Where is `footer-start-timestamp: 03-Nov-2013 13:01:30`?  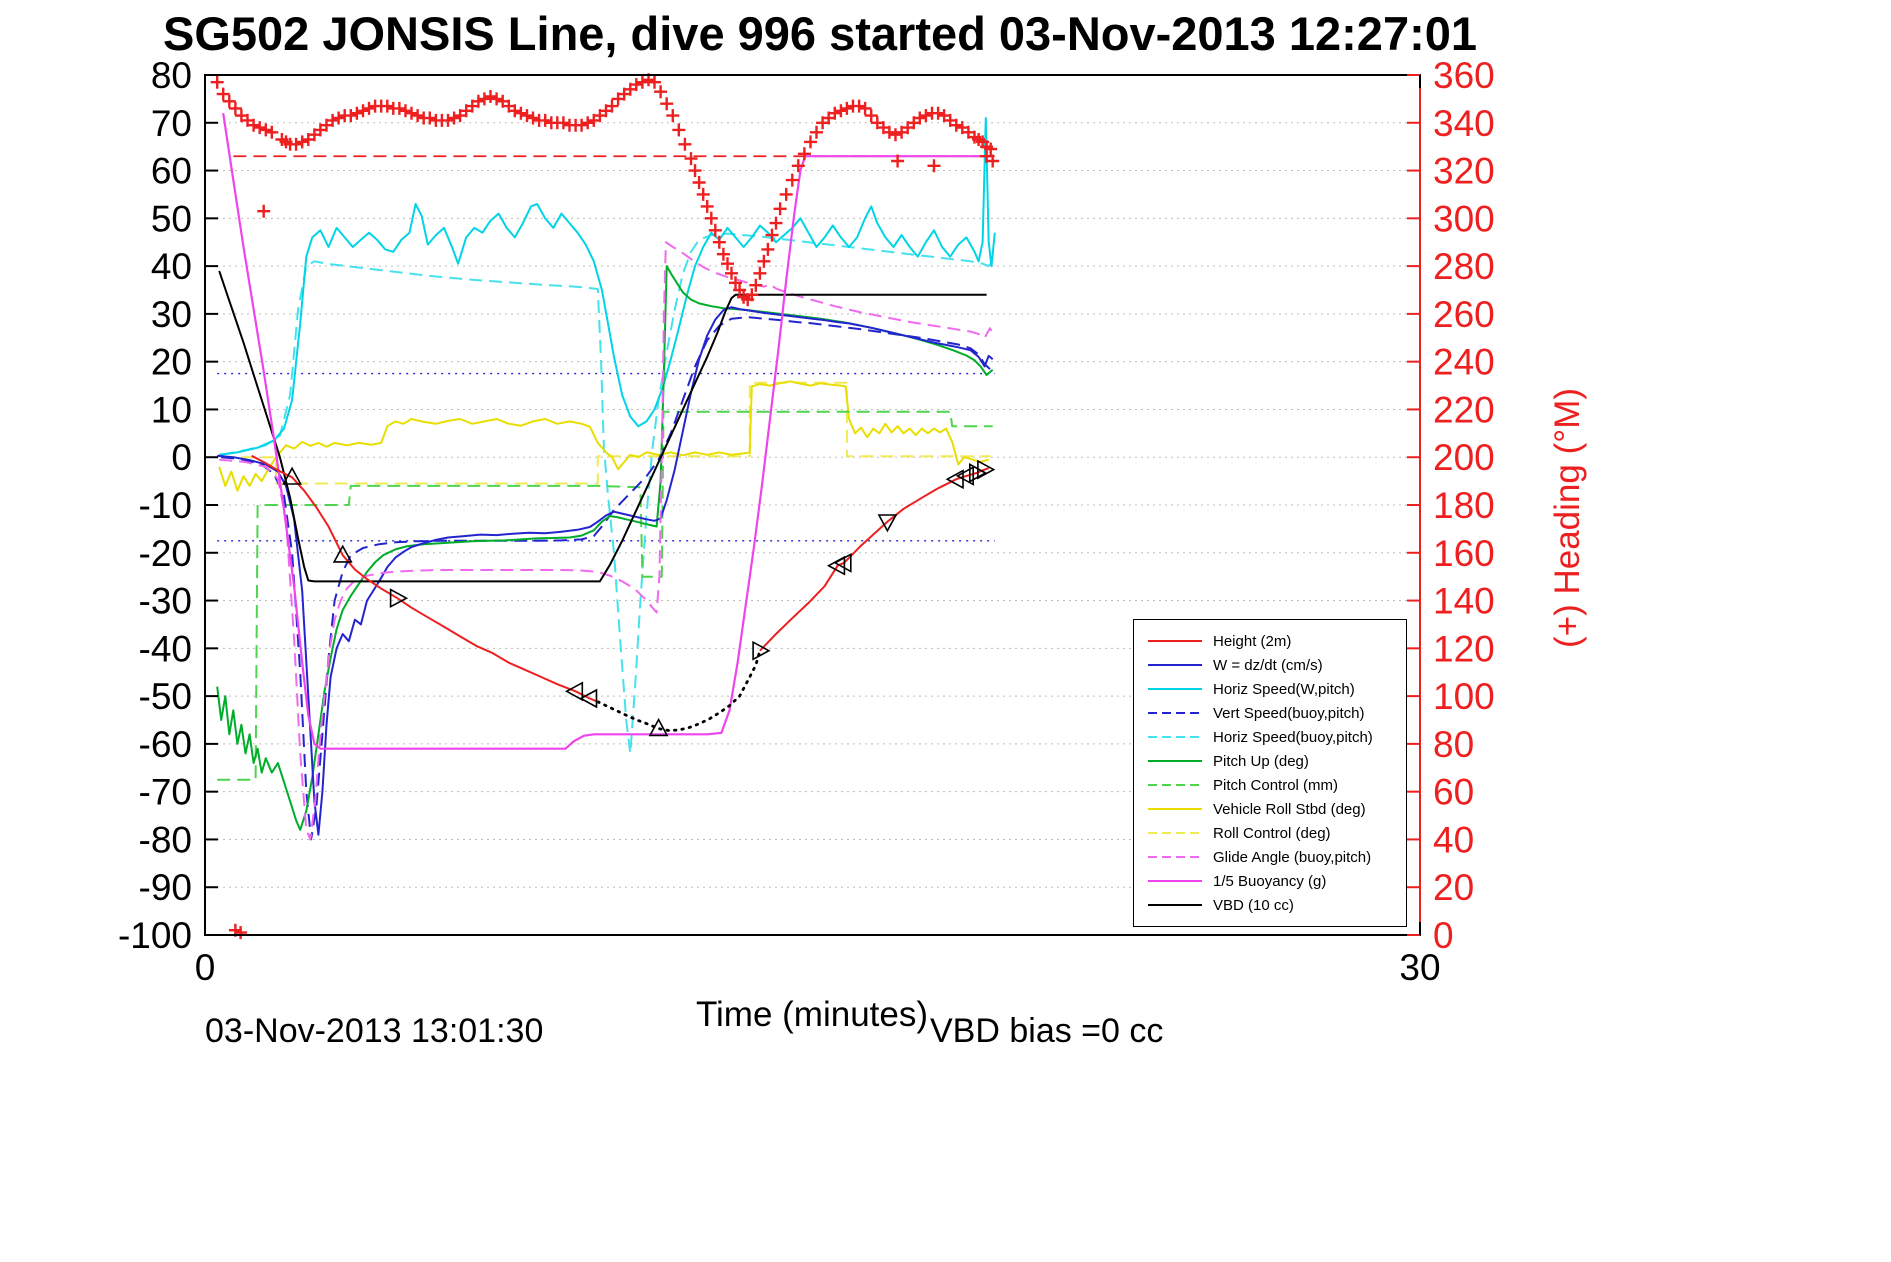
footer-start-timestamp: 03-Nov-2013 13:01:30 is located at coordinates (374, 1031).